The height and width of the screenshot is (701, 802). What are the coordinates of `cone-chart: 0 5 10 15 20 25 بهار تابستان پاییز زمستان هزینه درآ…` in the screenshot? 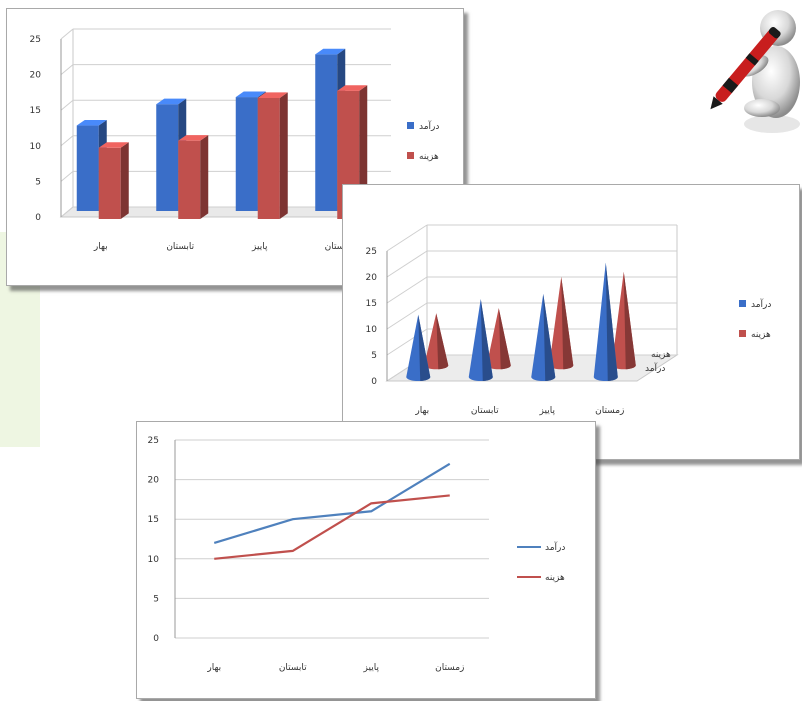 It's located at (568, 320).